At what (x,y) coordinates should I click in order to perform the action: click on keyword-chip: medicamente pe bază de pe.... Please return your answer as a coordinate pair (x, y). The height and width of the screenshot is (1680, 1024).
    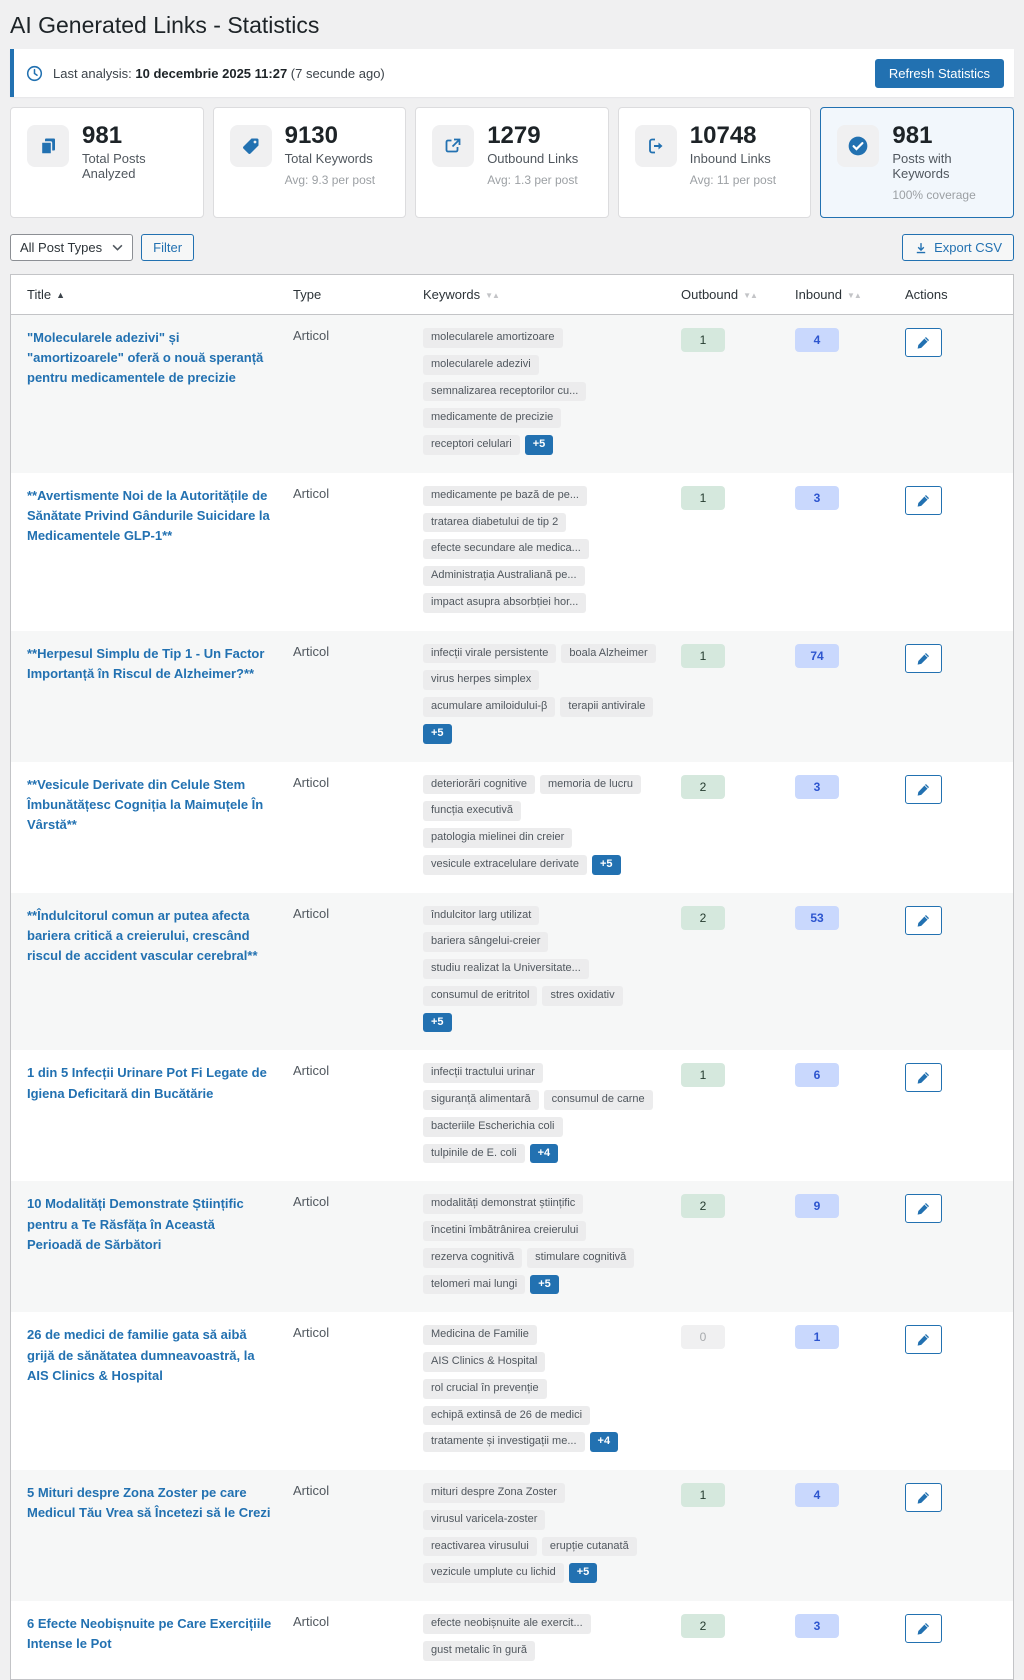
    Looking at the image, I should click on (505, 495).